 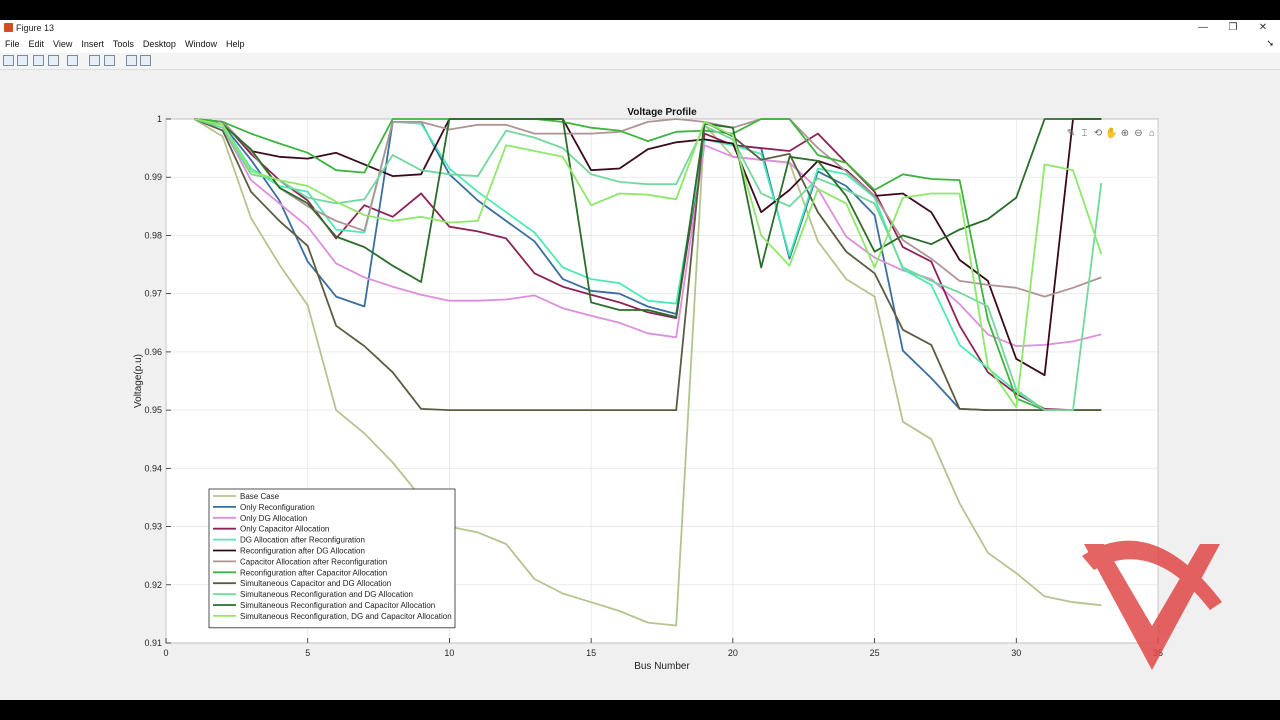 I want to click on x-tick-label: 10, so click(x=449, y=653).